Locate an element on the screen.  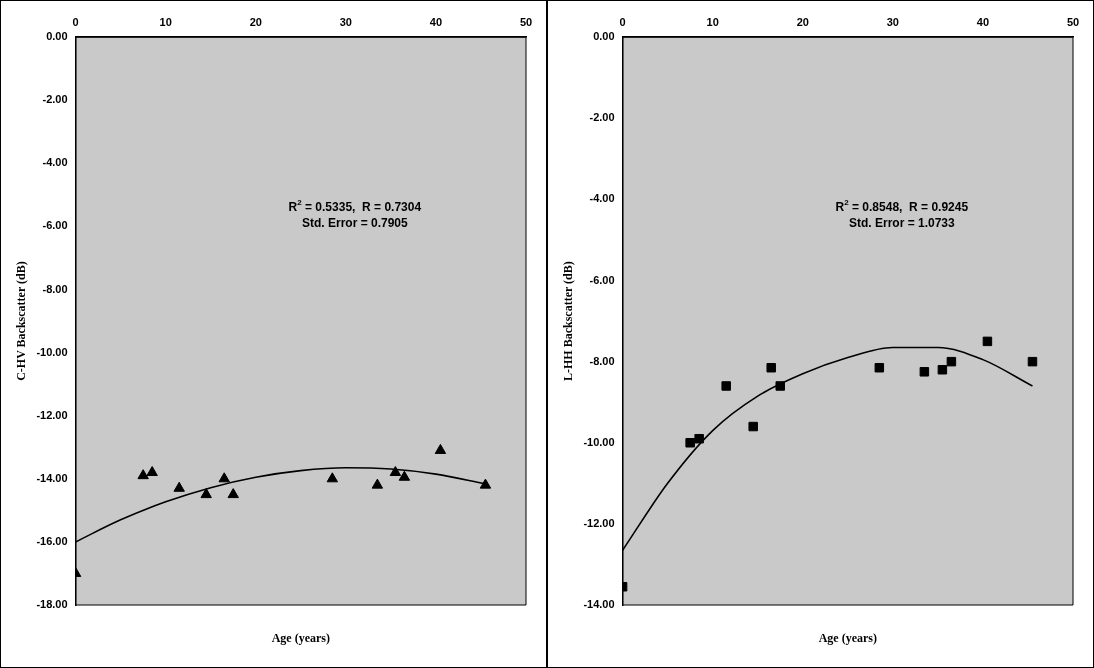
annotation: Std. Error = 0.7905 is located at coordinates (355, 222).